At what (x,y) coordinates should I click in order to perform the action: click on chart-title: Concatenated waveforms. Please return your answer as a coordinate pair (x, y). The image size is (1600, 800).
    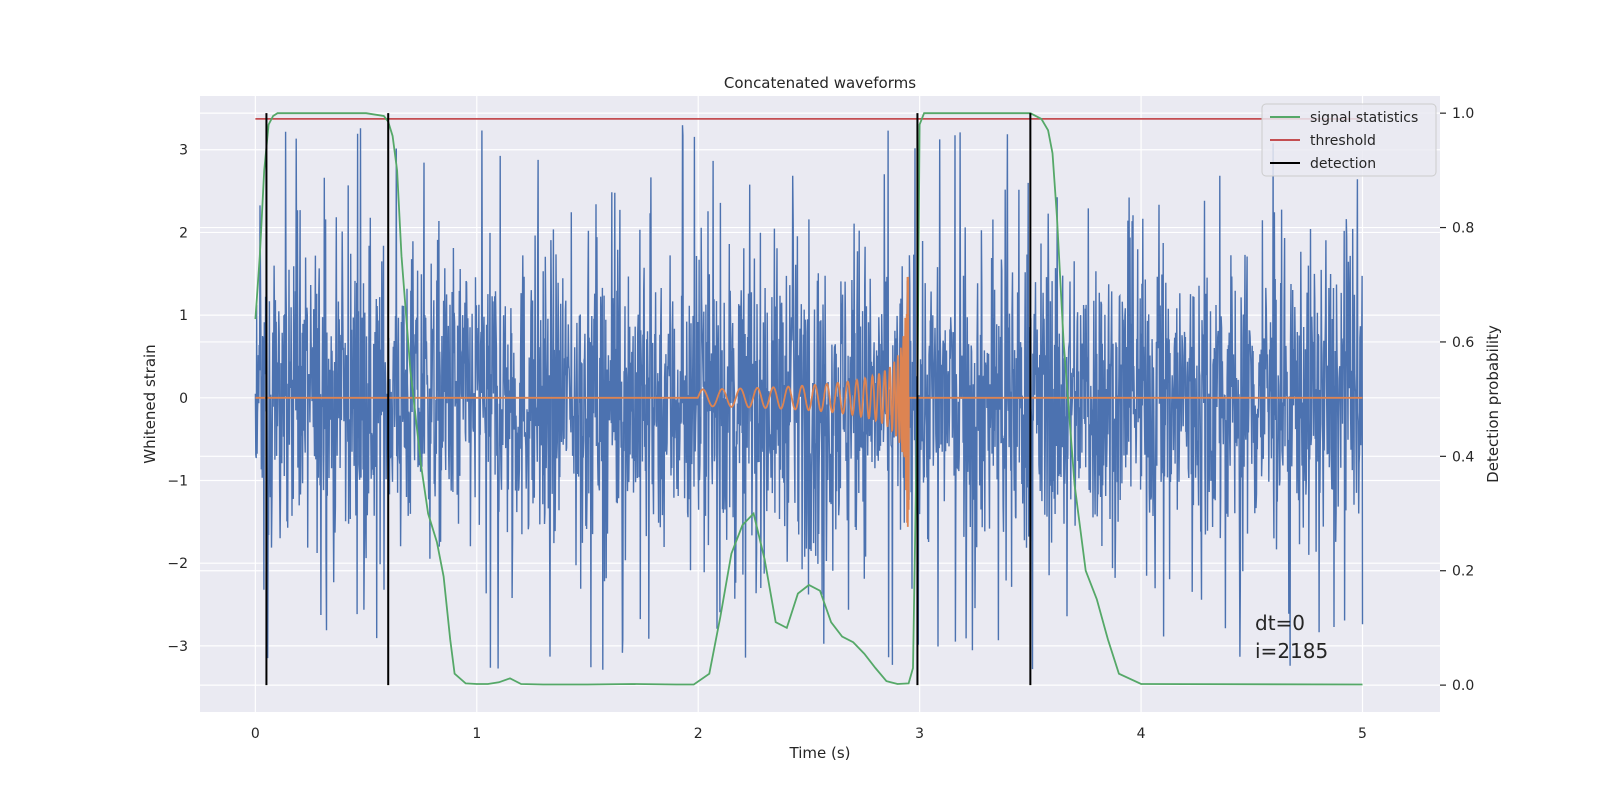
    Looking at the image, I should click on (820, 83).